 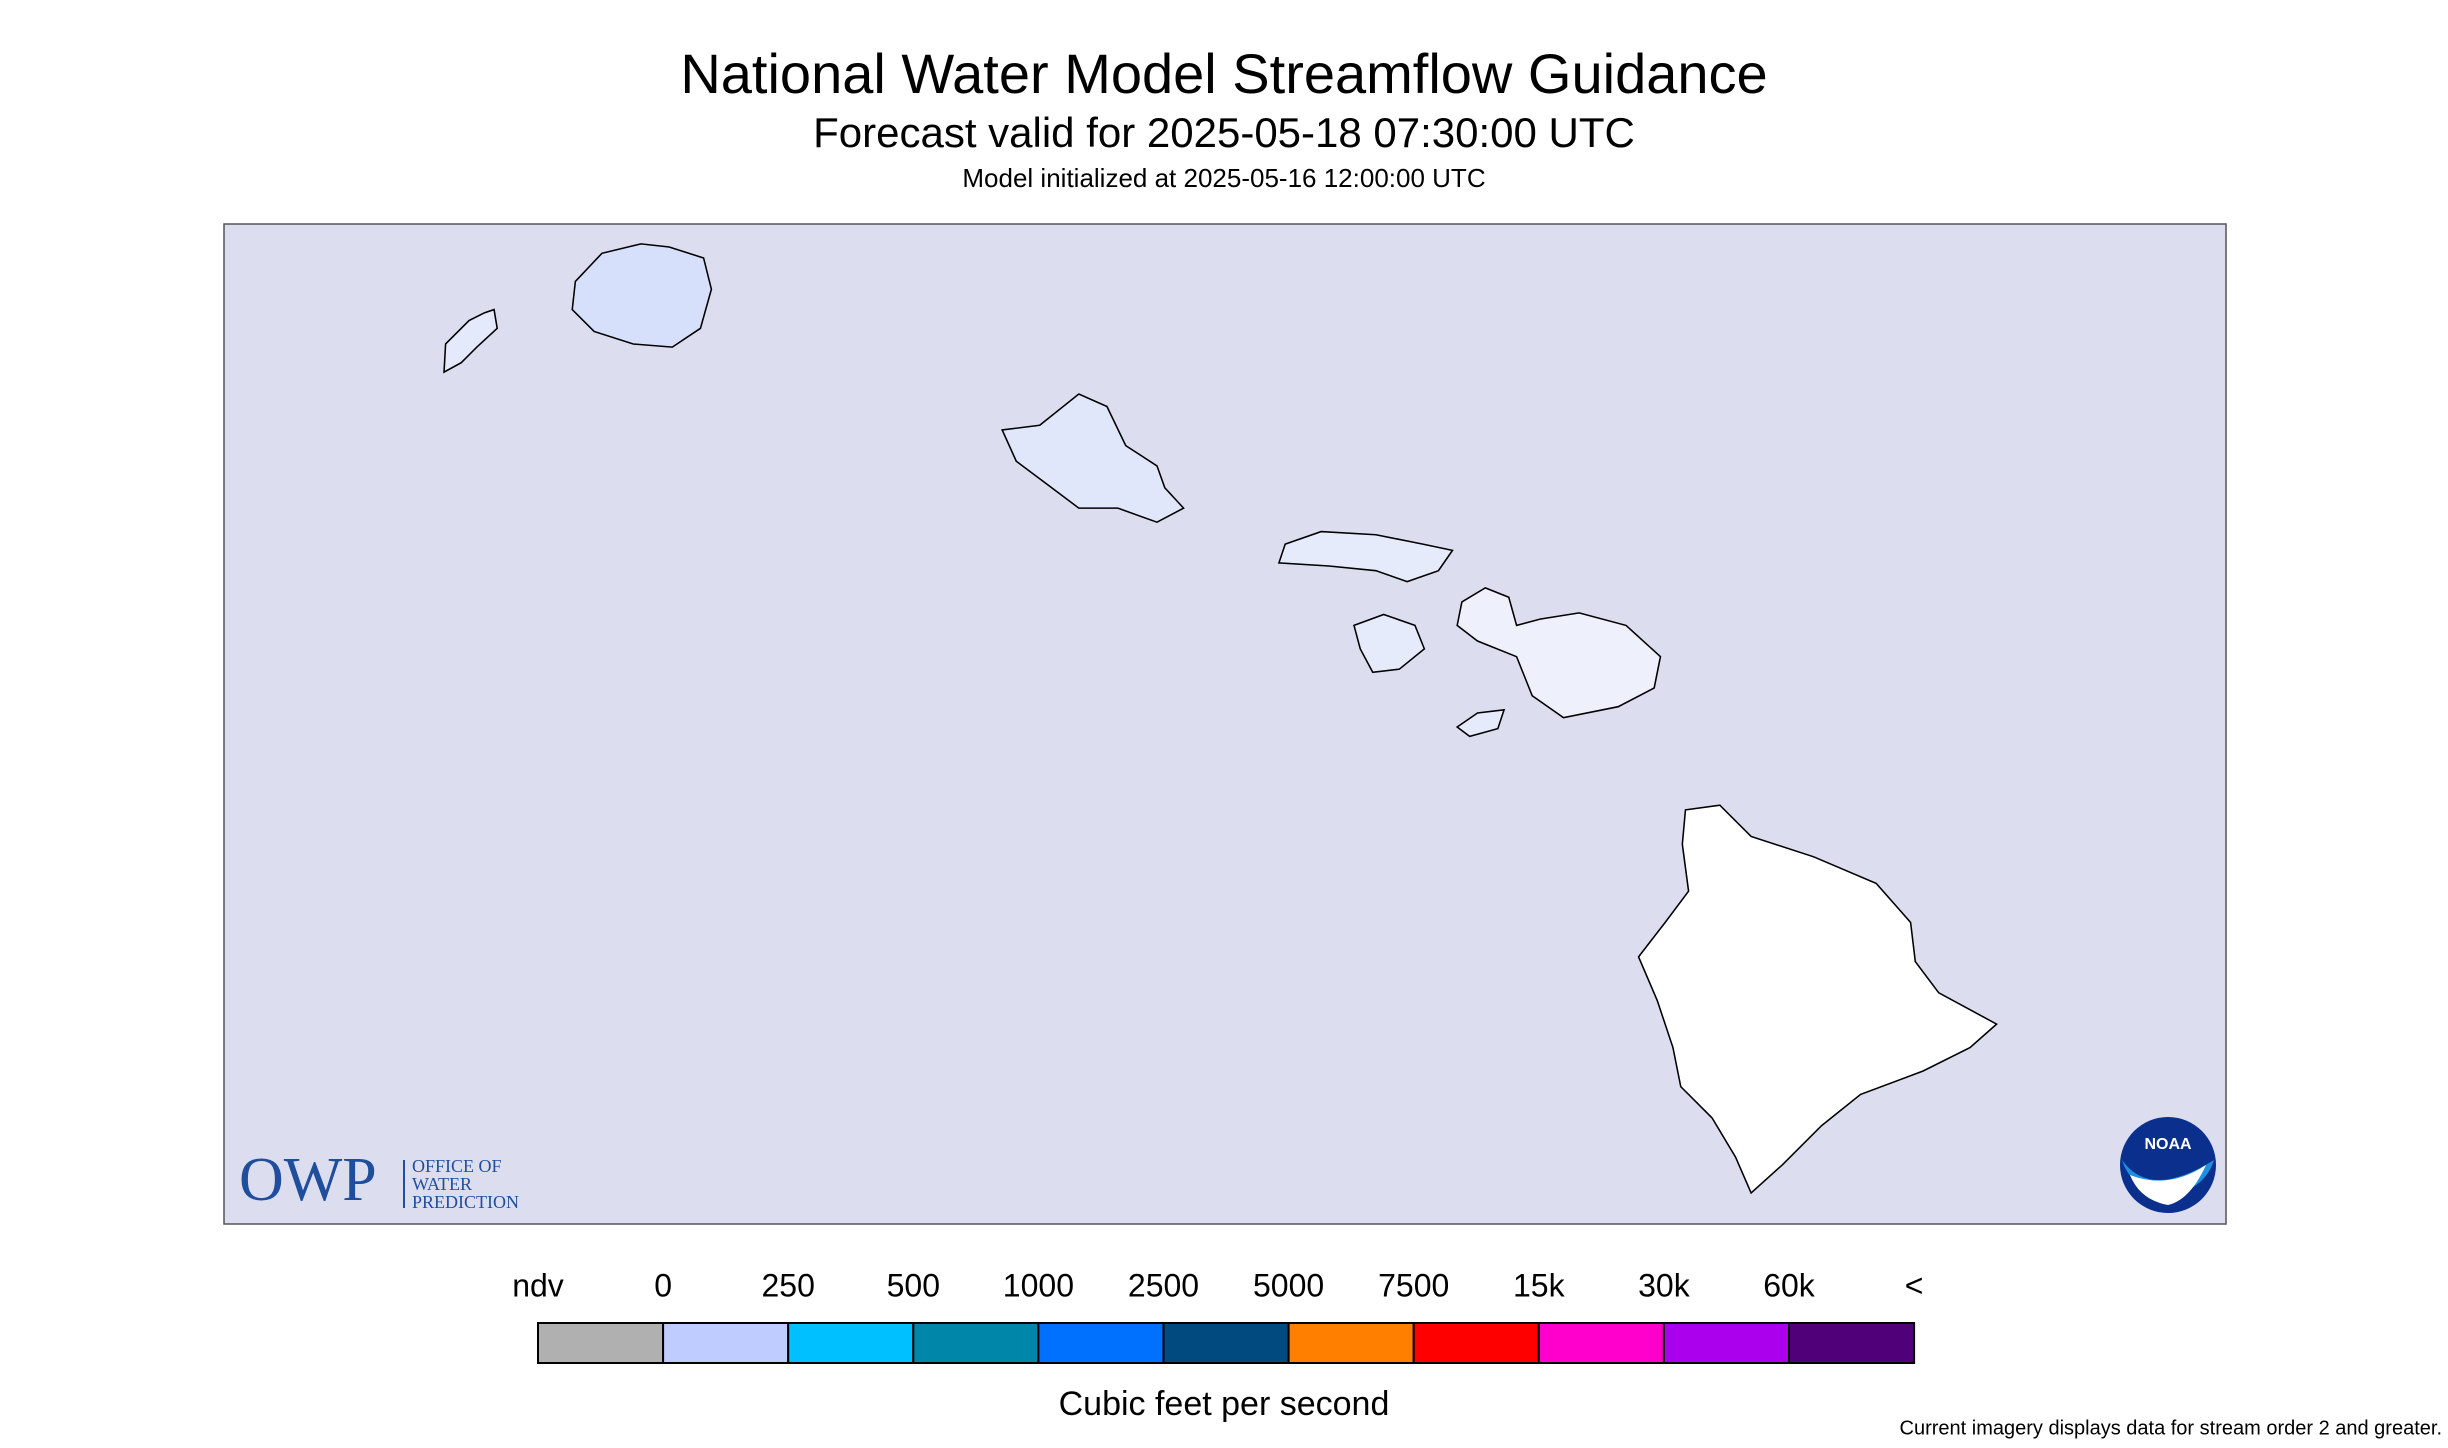 What do you see at coordinates (1789, 1285) in the screenshot?
I see `legend-label: 60k` at bounding box center [1789, 1285].